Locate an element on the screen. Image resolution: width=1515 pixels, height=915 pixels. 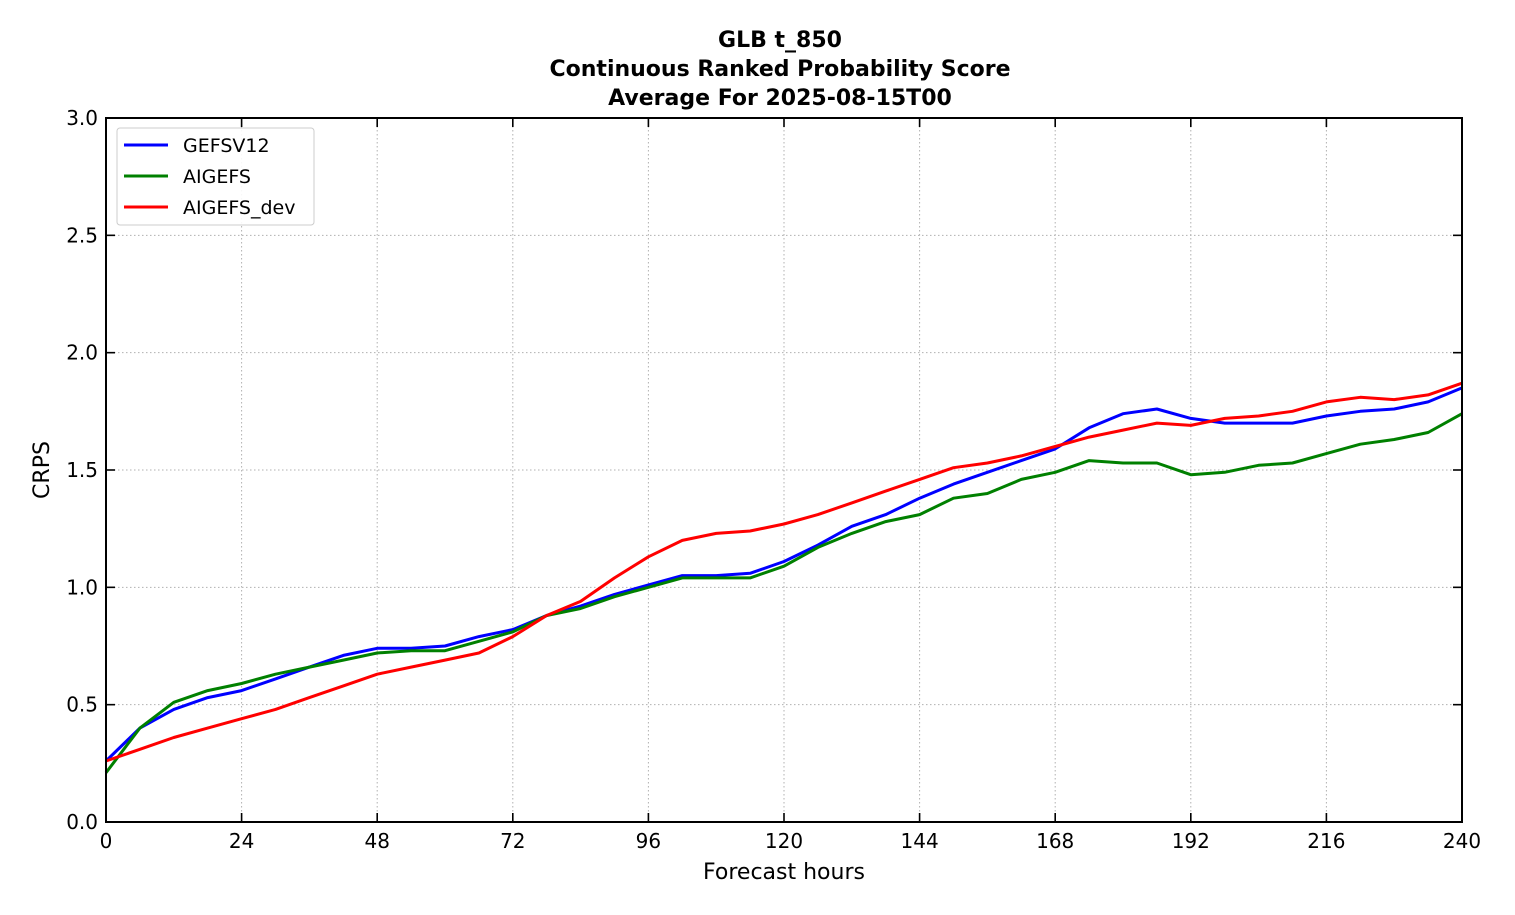
legend-label: AIGEFS is located at coordinates (217, 177).